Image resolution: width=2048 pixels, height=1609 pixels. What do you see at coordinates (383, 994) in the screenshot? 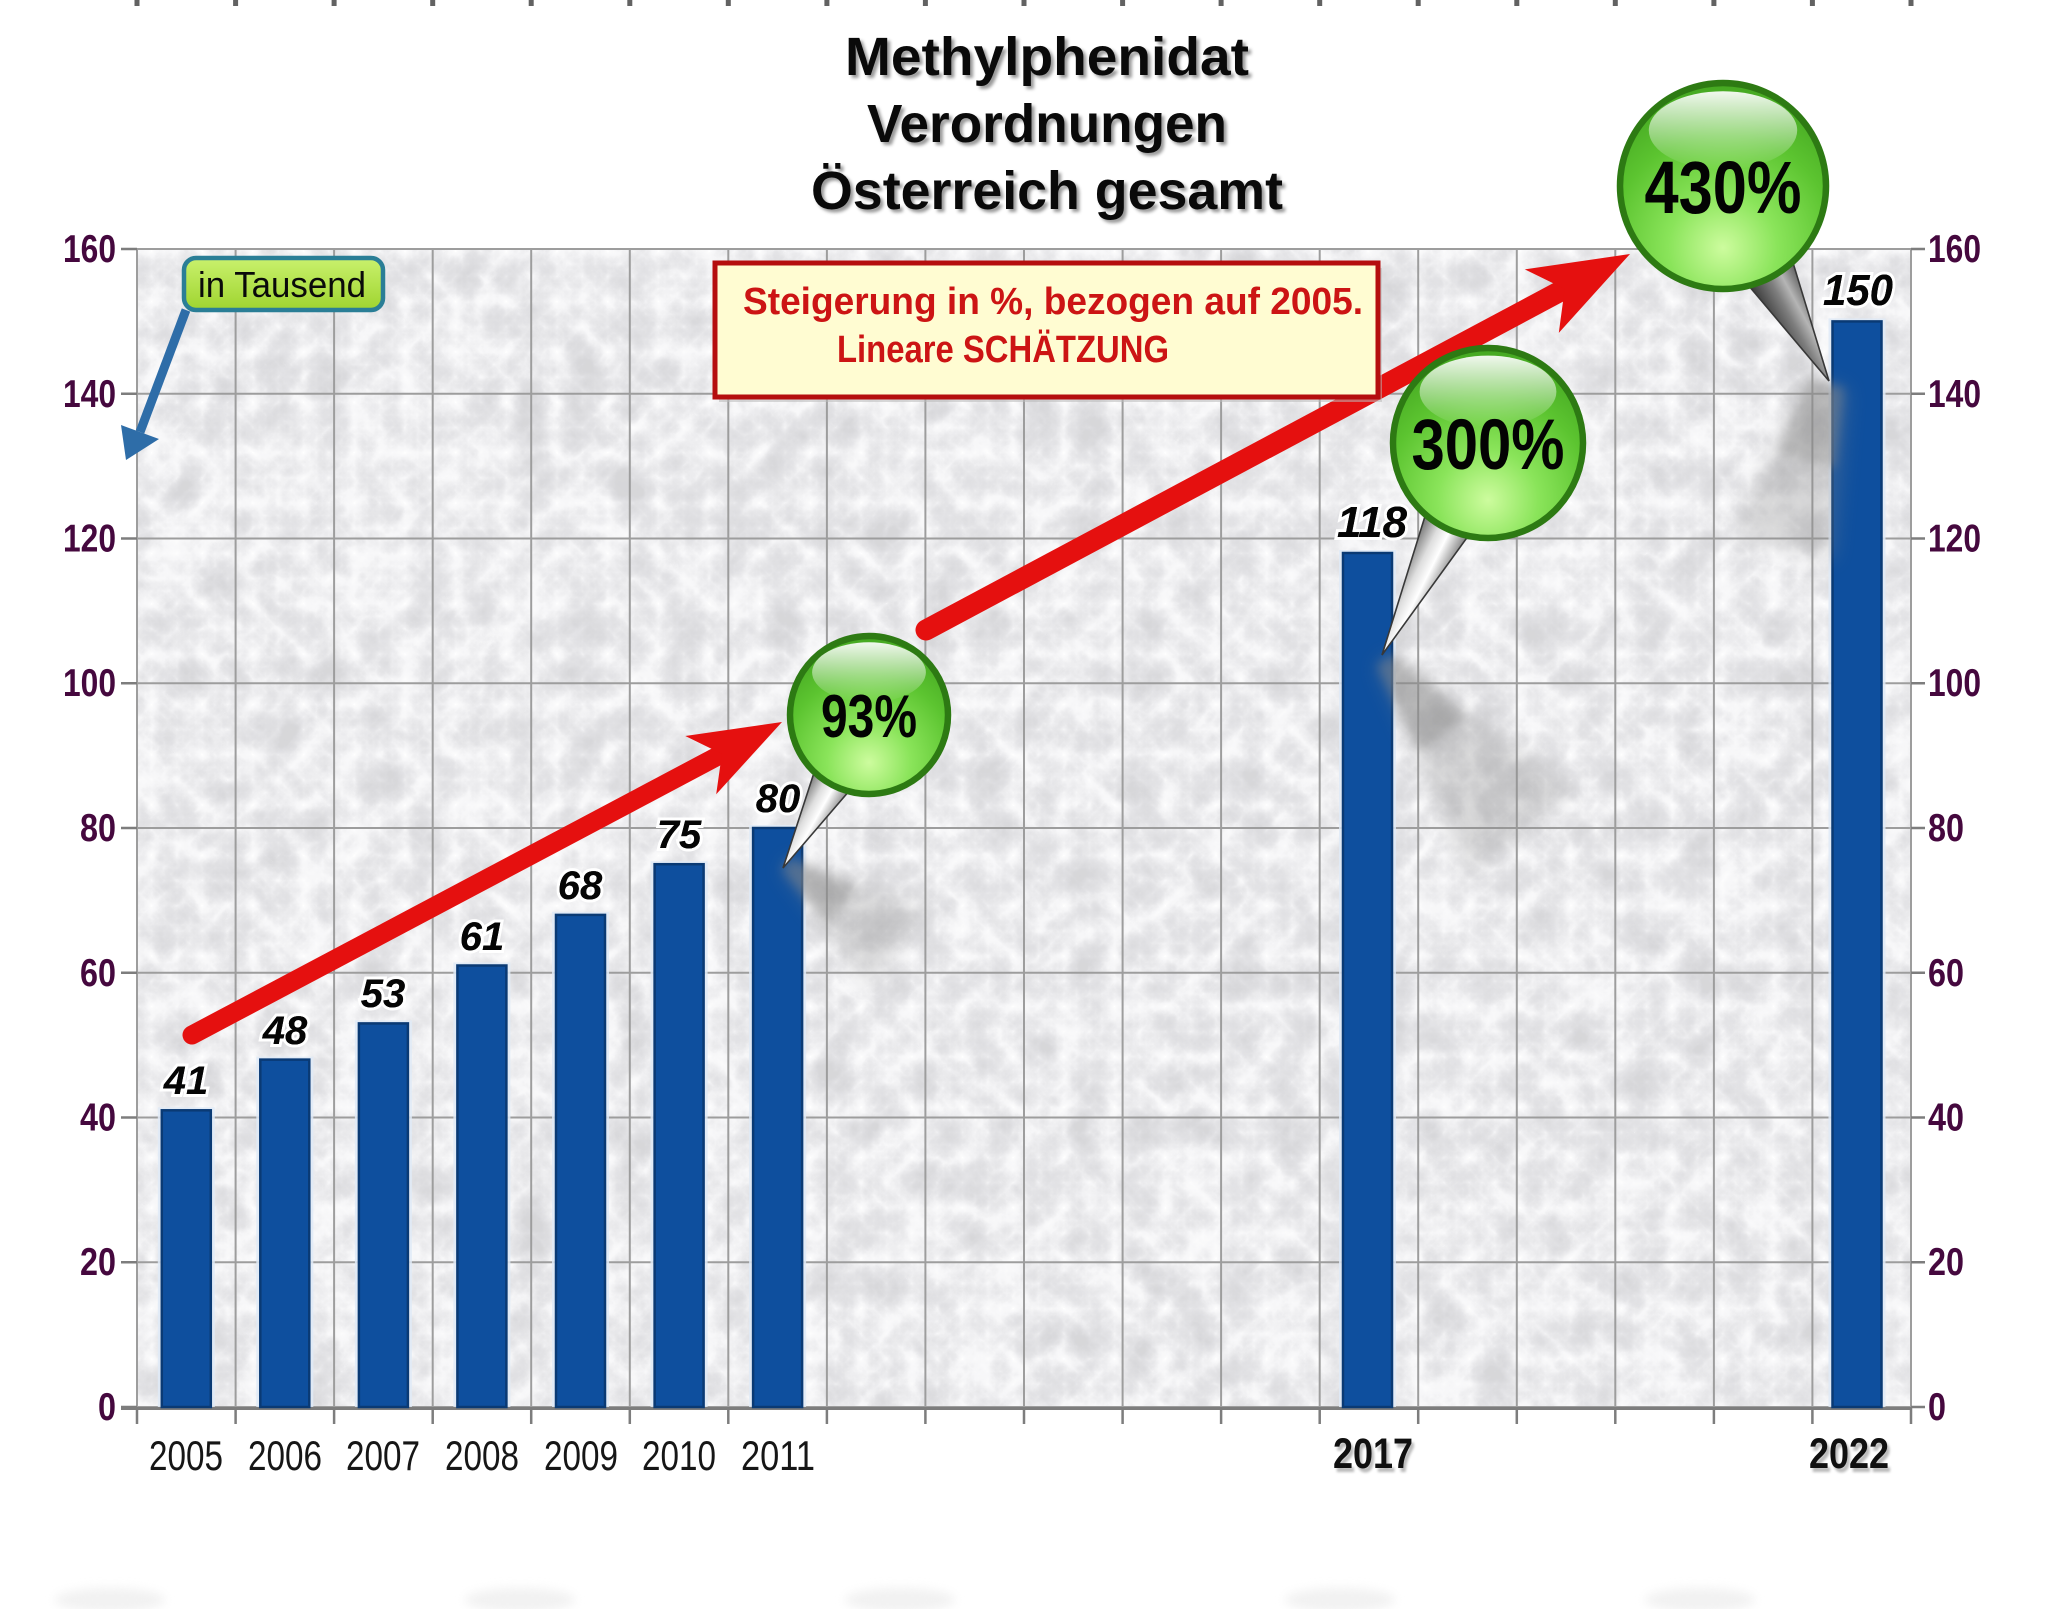
I see `svg-text: 53` at bounding box center [383, 994].